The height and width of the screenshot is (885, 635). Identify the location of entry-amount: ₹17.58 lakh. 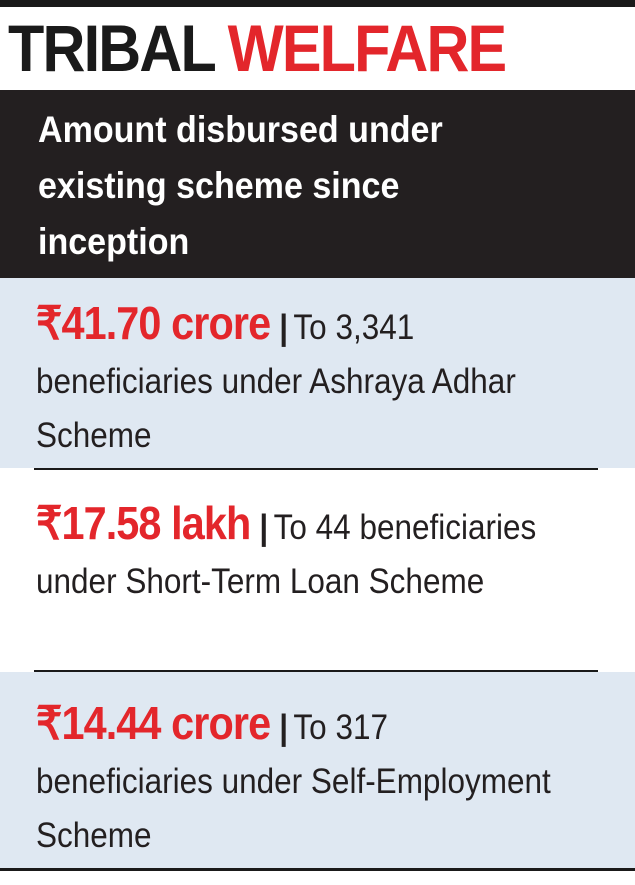
(143, 523).